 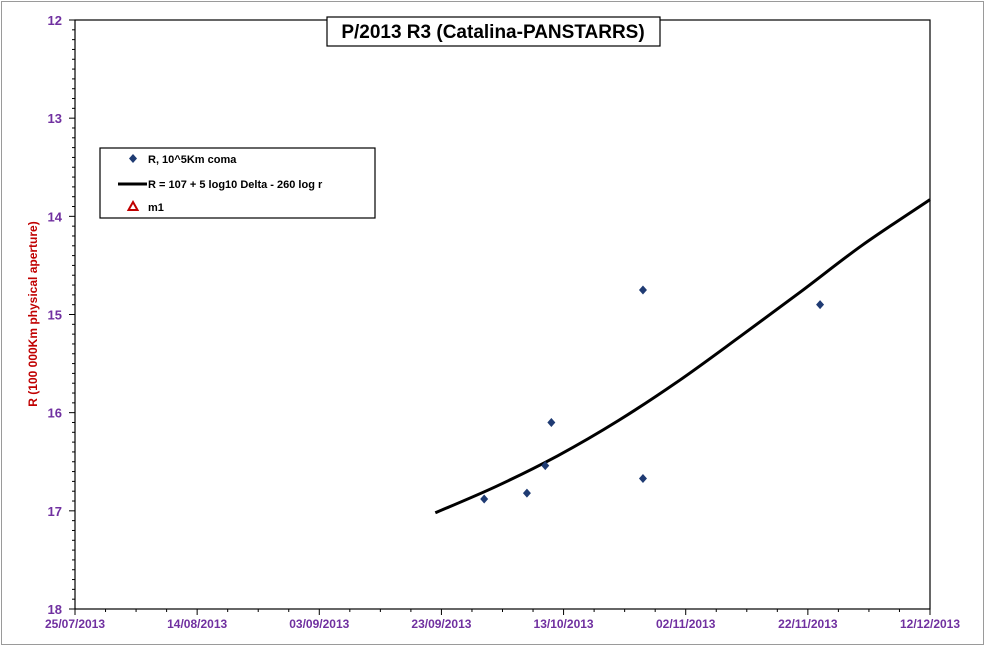 I want to click on legend-diamond-marker, so click(x=133, y=158).